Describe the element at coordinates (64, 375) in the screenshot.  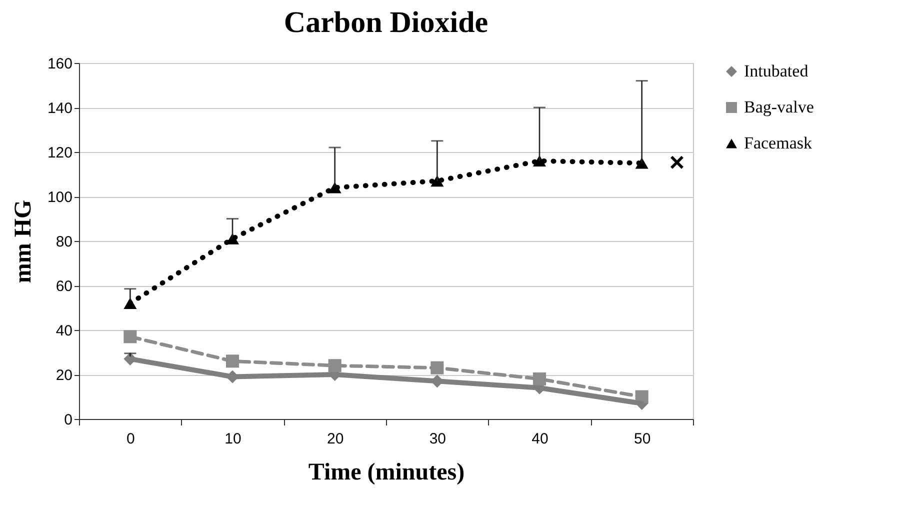
I see `y-tick-label: 20` at that location.